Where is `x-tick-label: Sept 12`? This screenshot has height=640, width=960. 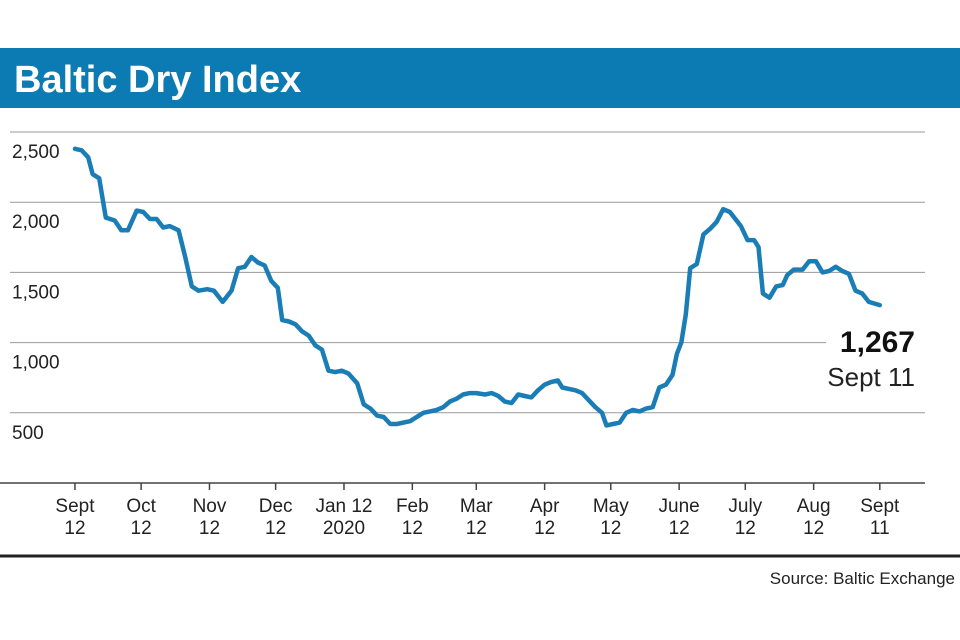
x-tick-label: Sept 12 is located at coordinates (75, 517).